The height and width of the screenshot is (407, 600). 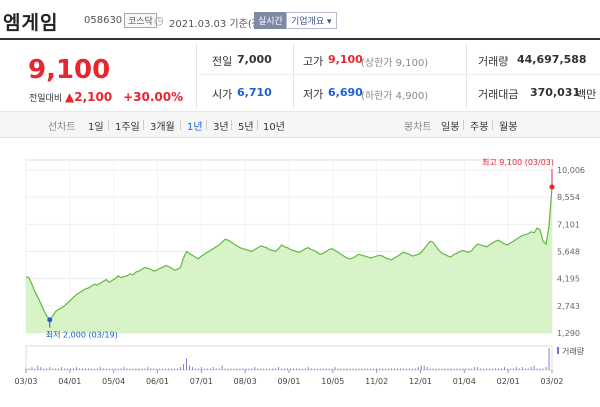 I want to click on high-value: 9,100, so click(x=345, y=59).